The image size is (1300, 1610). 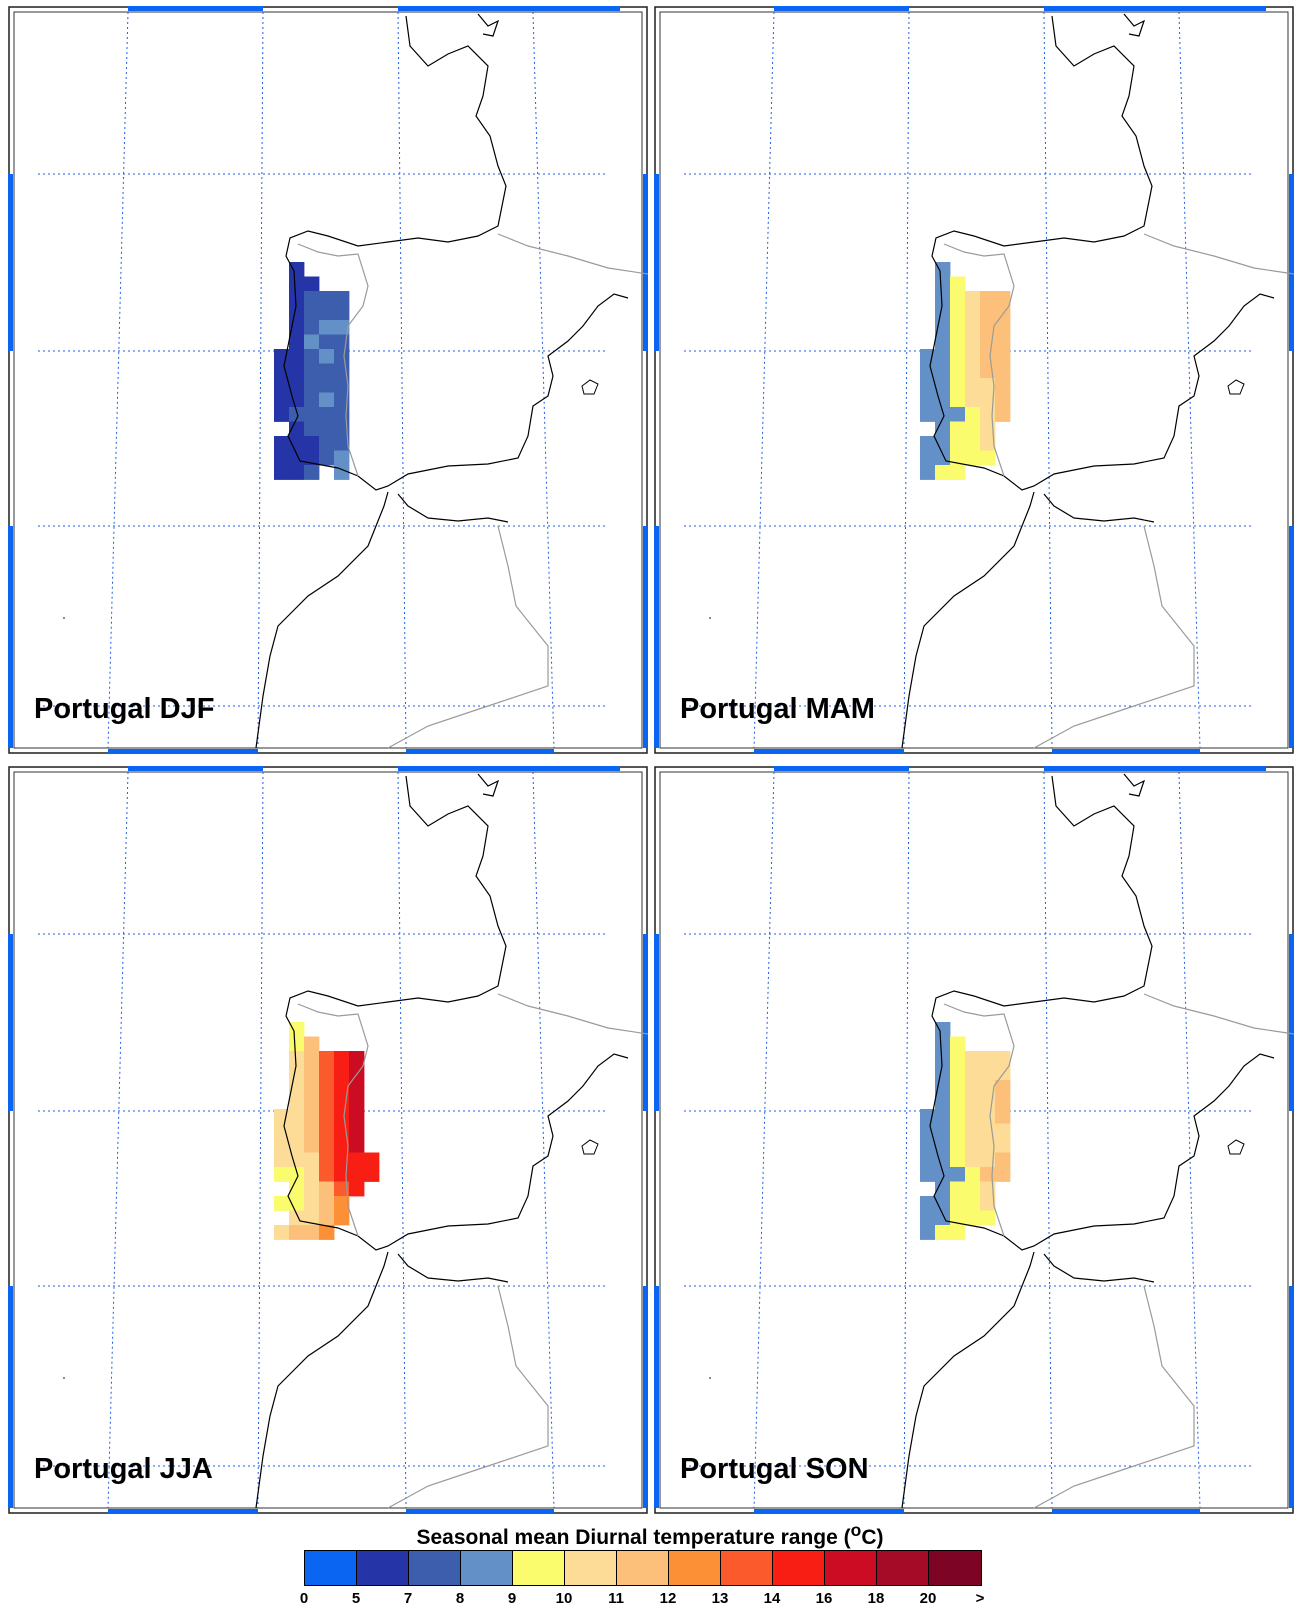 What do you see at coordinates (590, 387) in the screenshot?
I see `island-djf` at bounding box center [590, 387].